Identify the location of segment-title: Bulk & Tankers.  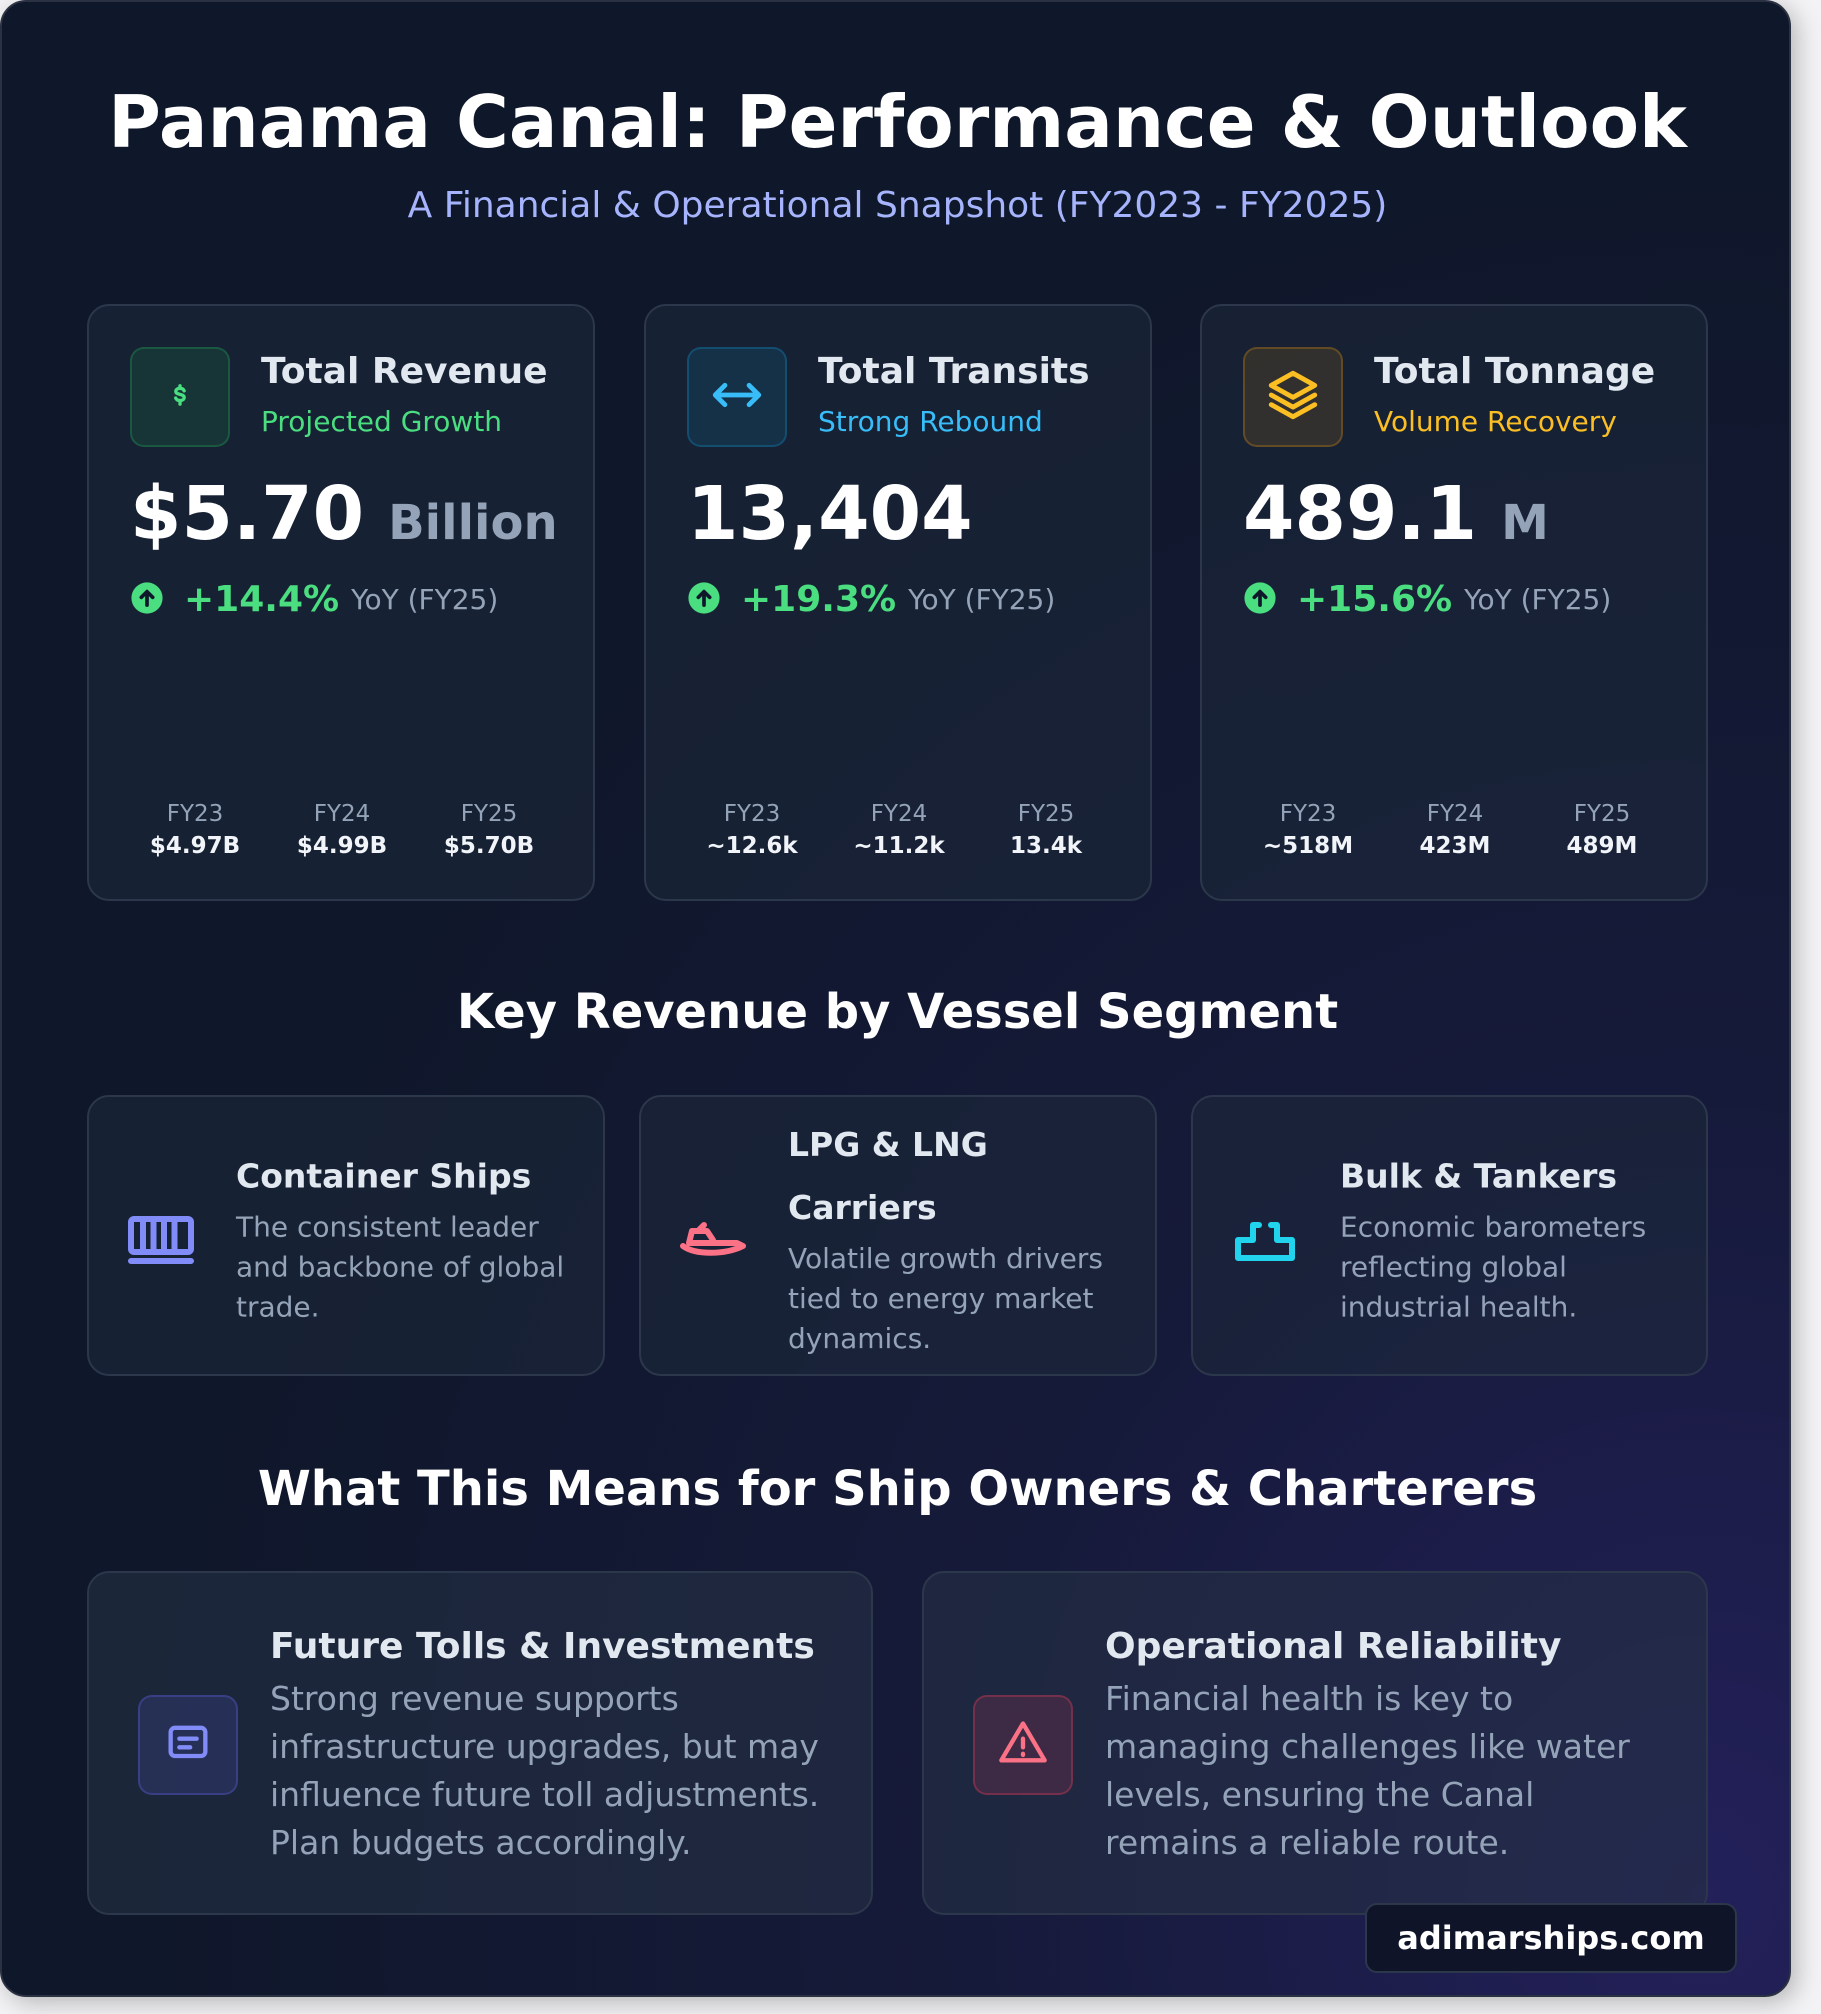
(1479, 1175).